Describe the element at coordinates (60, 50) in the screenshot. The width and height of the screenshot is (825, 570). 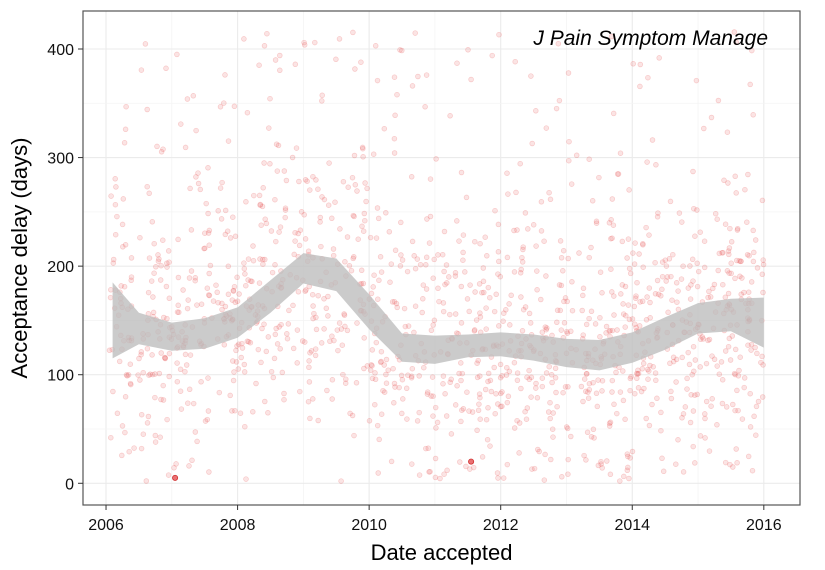
I see `y-tick-label: 400` at that location.